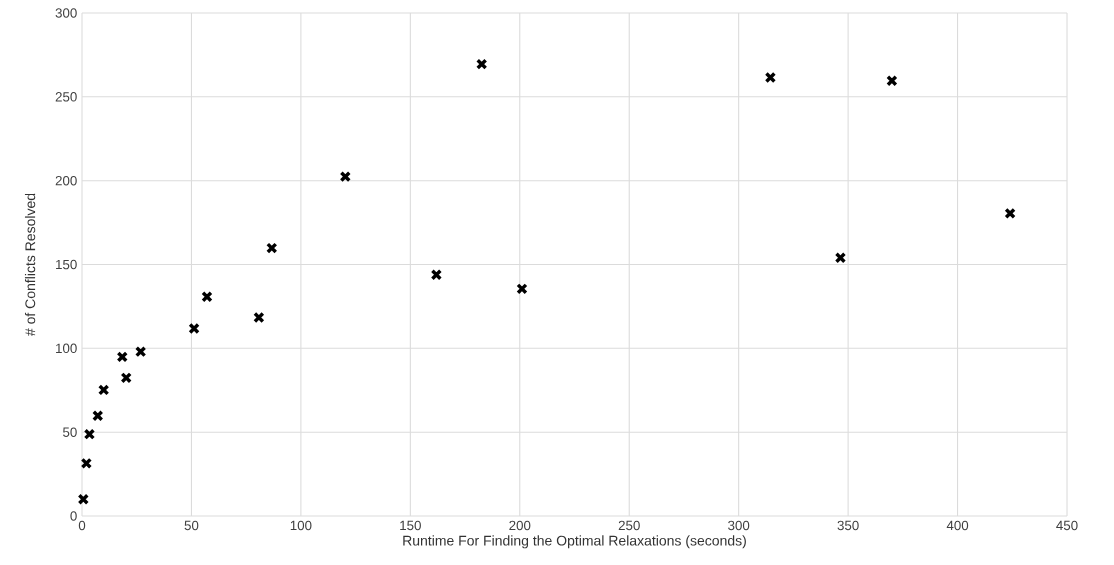  What do you see at coordinates (66, 348) in the screenshot?
I see `y-tick-label: 100` at bounding box center [66, 348].